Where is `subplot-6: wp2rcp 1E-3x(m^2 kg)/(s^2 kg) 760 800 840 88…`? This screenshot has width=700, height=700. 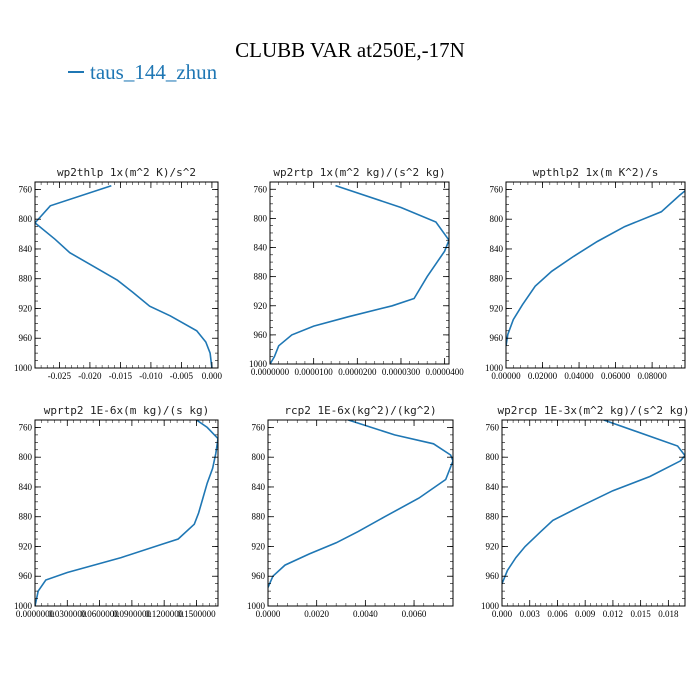
subplot-6: wp2rcp 1E-3x(m^2 kg)/(s^2 kg) 760 800 840 88… is located at coordinates (585, 511).